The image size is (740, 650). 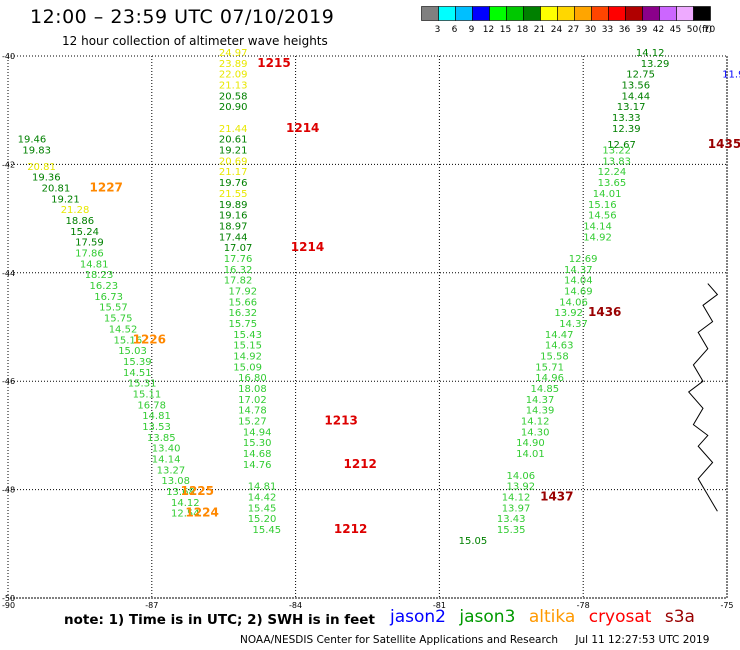 I want to click on data-label-jason2: 11.9, so click(x=731, y=75).